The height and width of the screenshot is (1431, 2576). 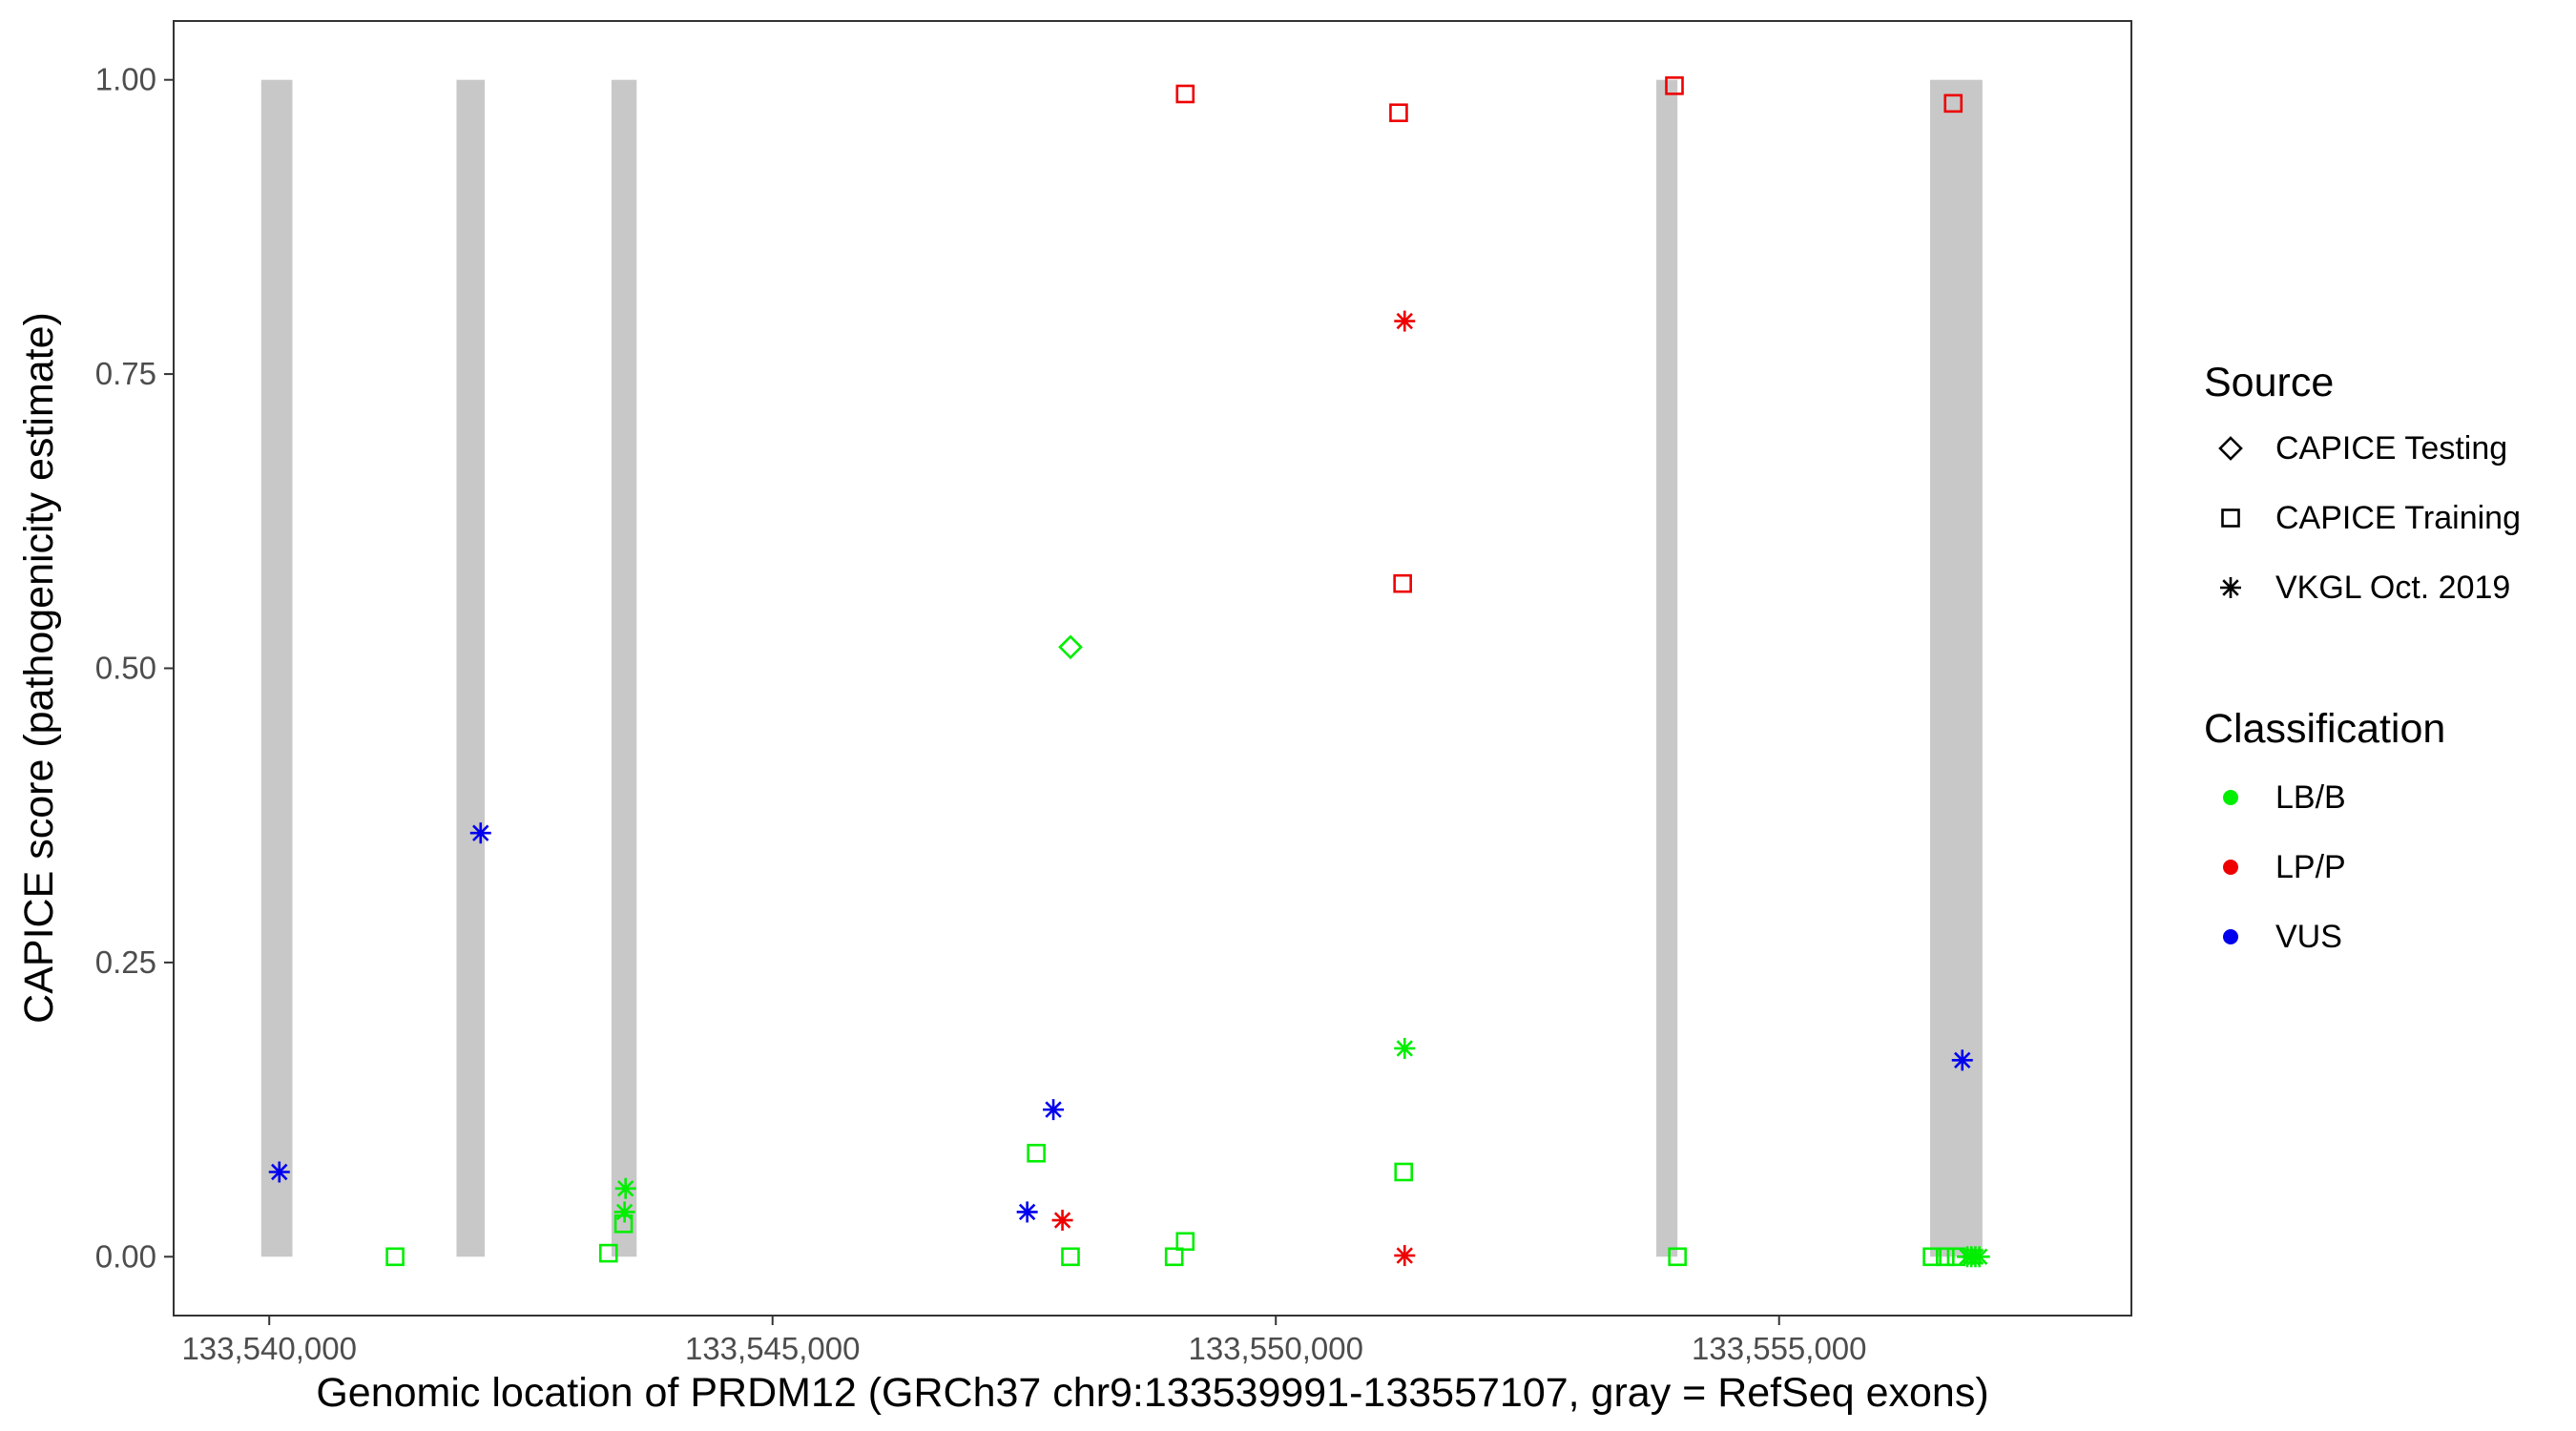 What do you see at coordinates (2310, 797) in the screenshot?
I see `legend-classification-label: LB/B` at bounding box center [2310, 797].